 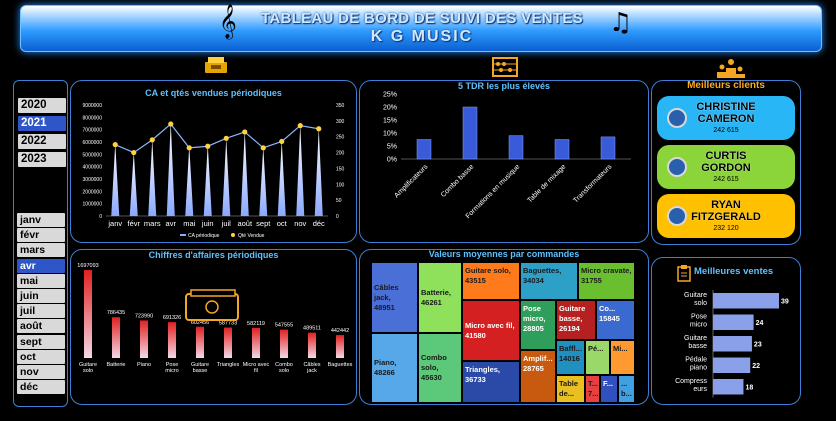 I want to click on x-tick-label: Table de mixage, so click(x=546, y=183).